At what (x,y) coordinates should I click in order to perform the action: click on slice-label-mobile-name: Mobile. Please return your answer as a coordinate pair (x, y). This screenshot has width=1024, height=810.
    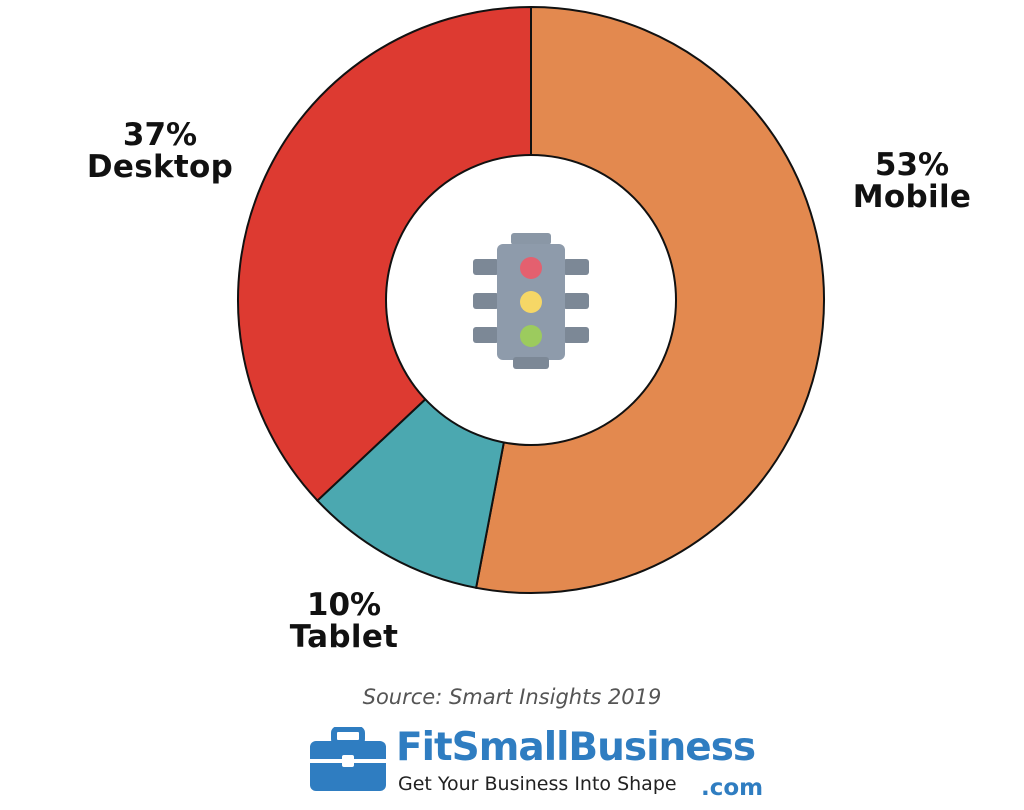
    Looking at the image, I should click on (912, 196).